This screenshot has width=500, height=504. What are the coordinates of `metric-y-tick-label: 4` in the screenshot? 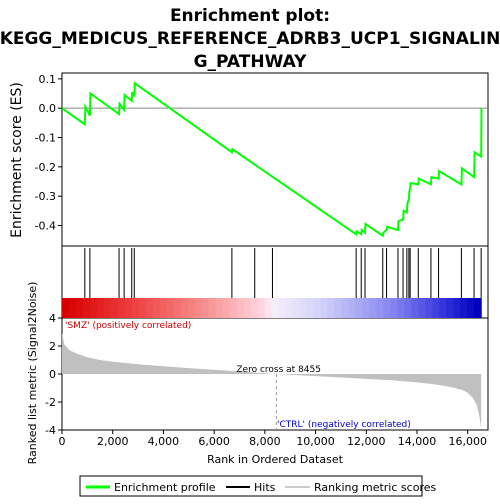 It's located at (52, 318).